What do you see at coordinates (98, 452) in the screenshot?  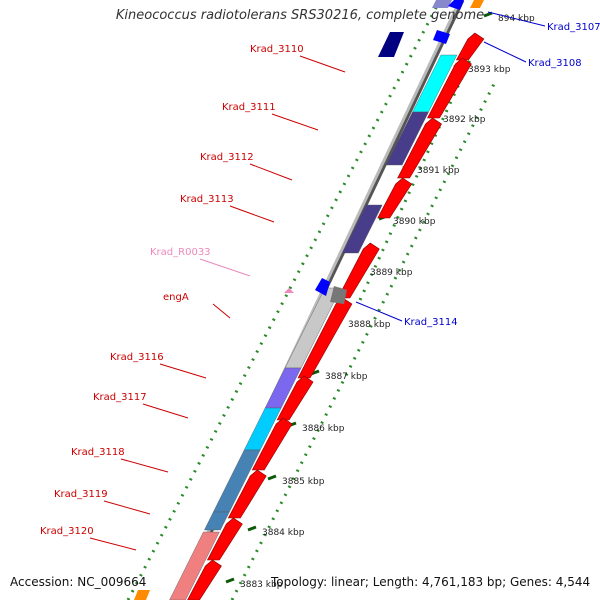 I see `gene-label-forward: Krad_3118` at bounding box center [98, 452].